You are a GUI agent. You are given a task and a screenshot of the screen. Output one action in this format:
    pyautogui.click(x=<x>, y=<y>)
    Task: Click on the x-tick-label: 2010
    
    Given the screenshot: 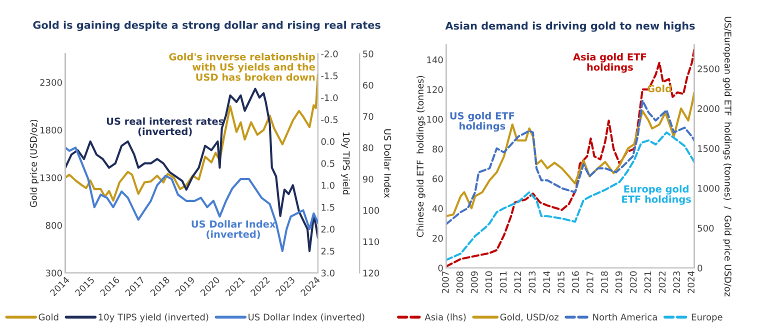 What is the action you would take?
    pyautogui.click(x=488, y=282)
    